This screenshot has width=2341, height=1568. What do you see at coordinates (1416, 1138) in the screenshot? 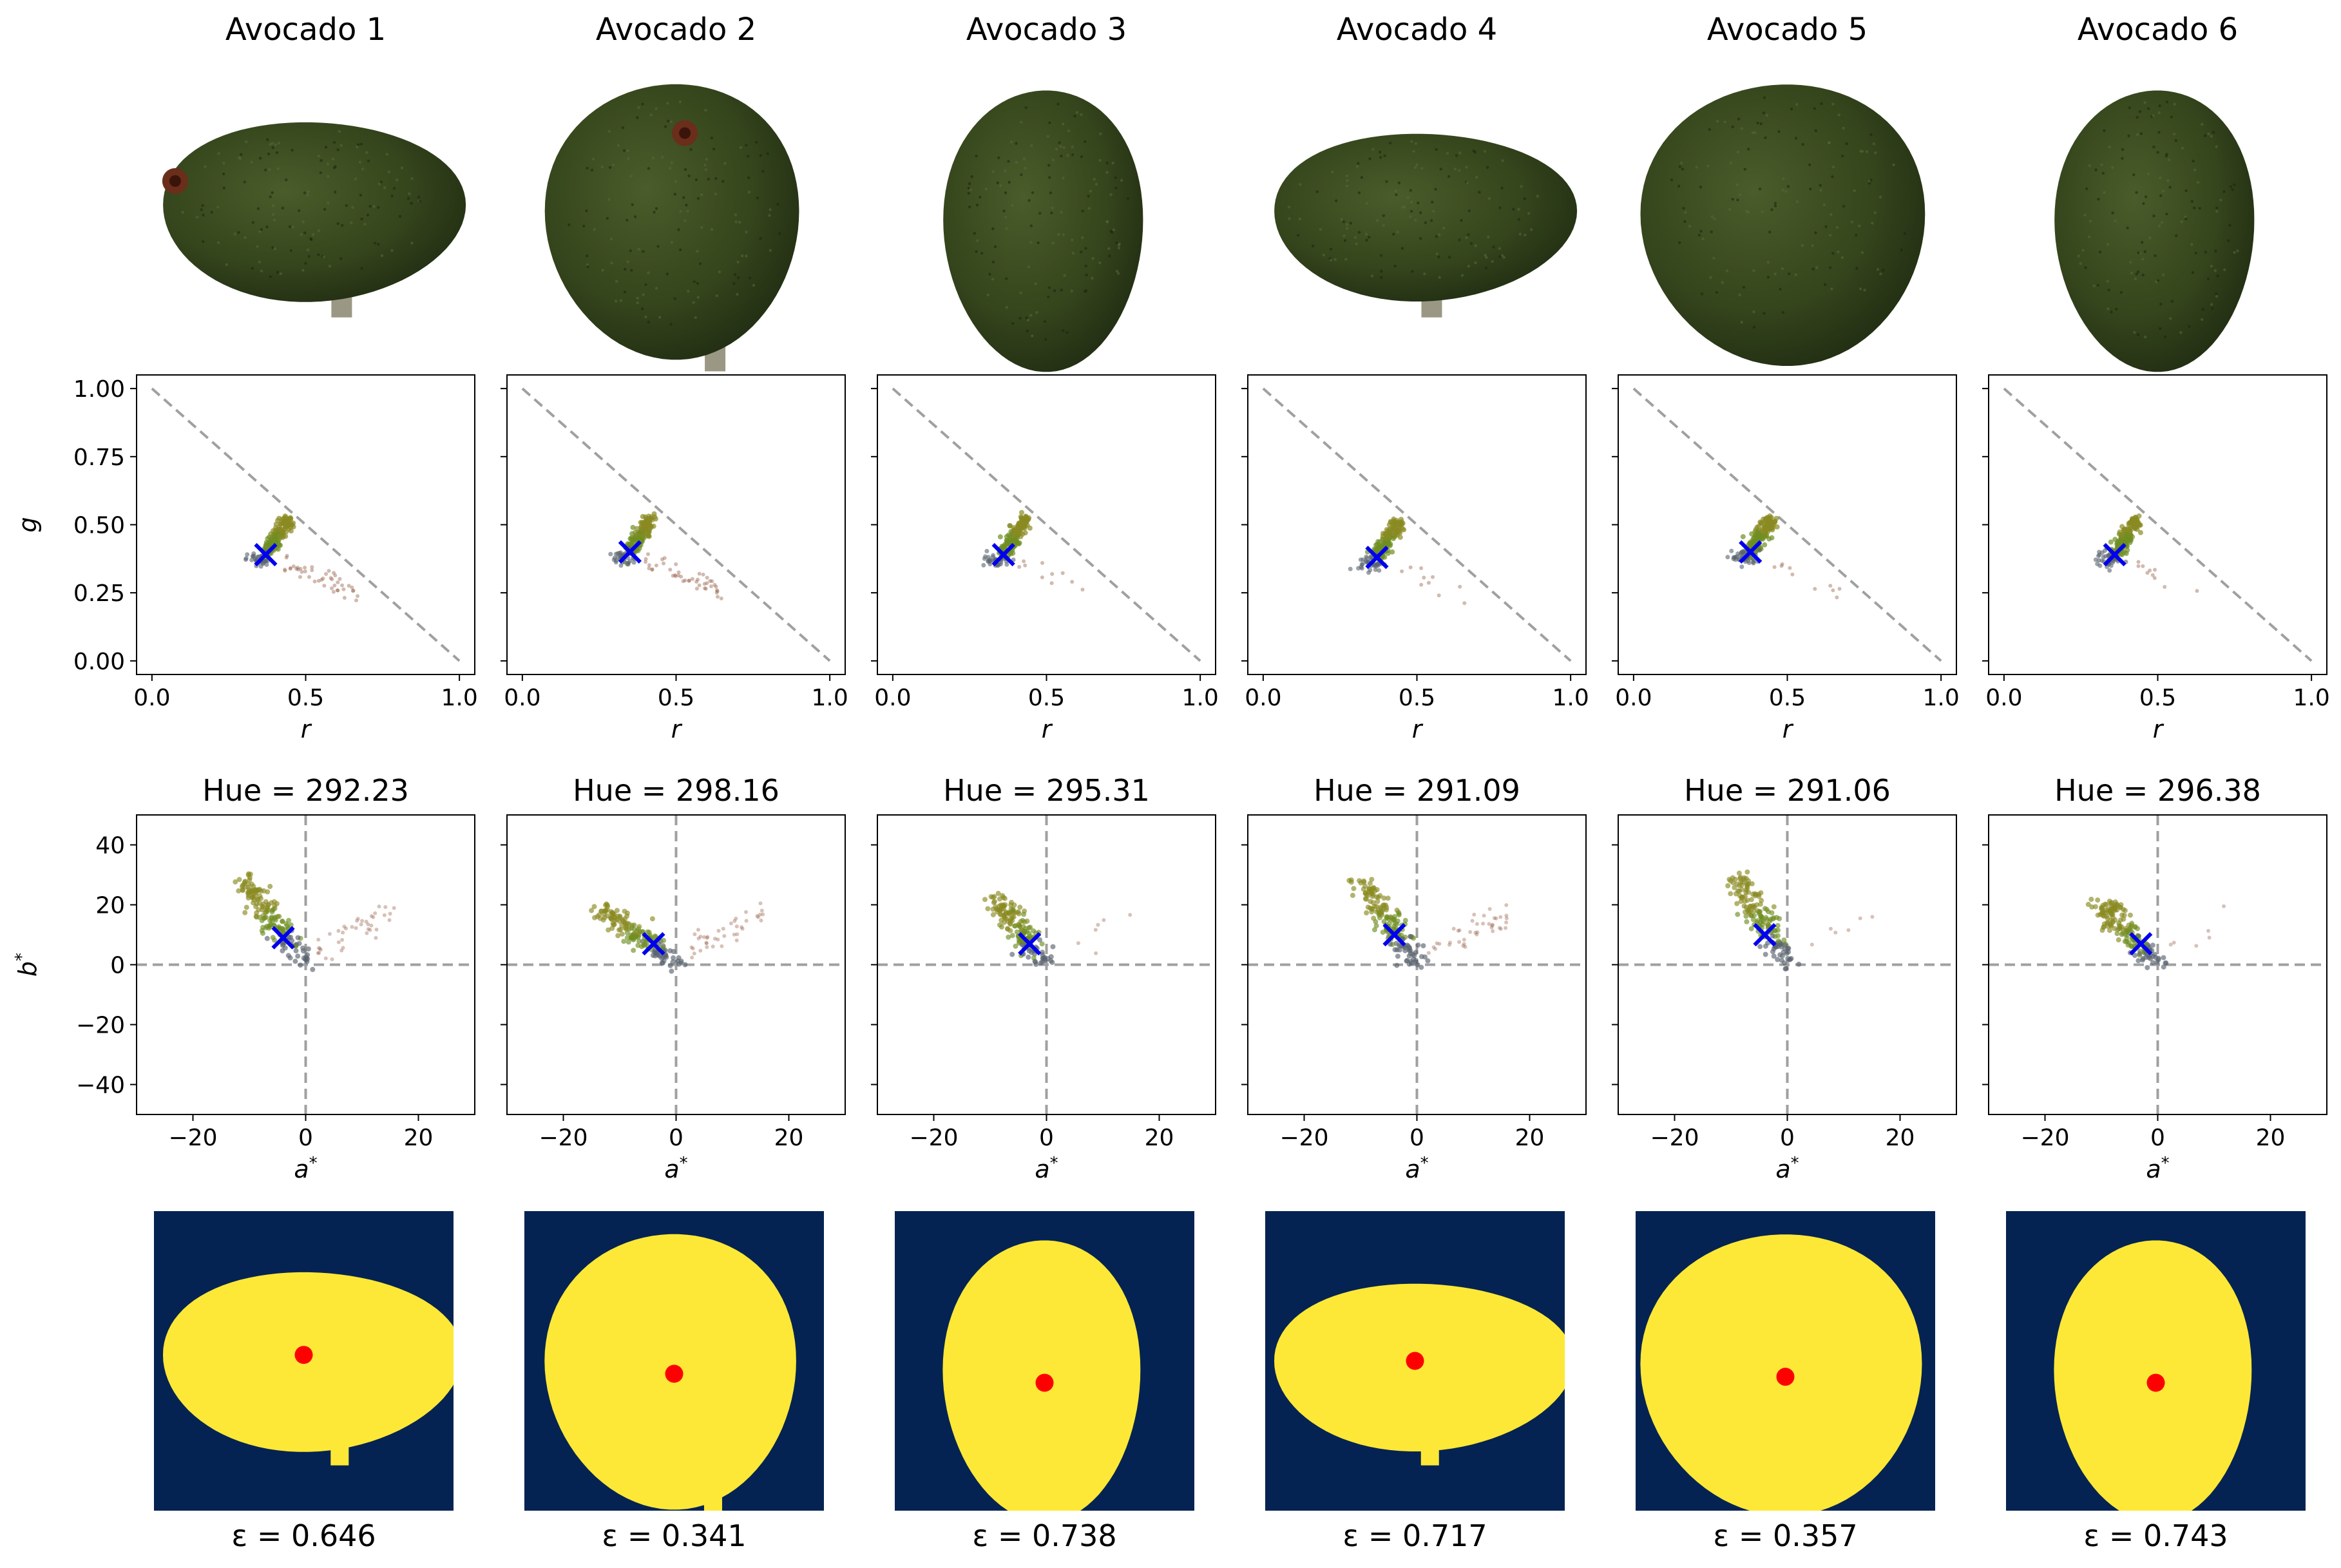
I see `x-tick-label: 0` at bounding box center [1416, 1138].